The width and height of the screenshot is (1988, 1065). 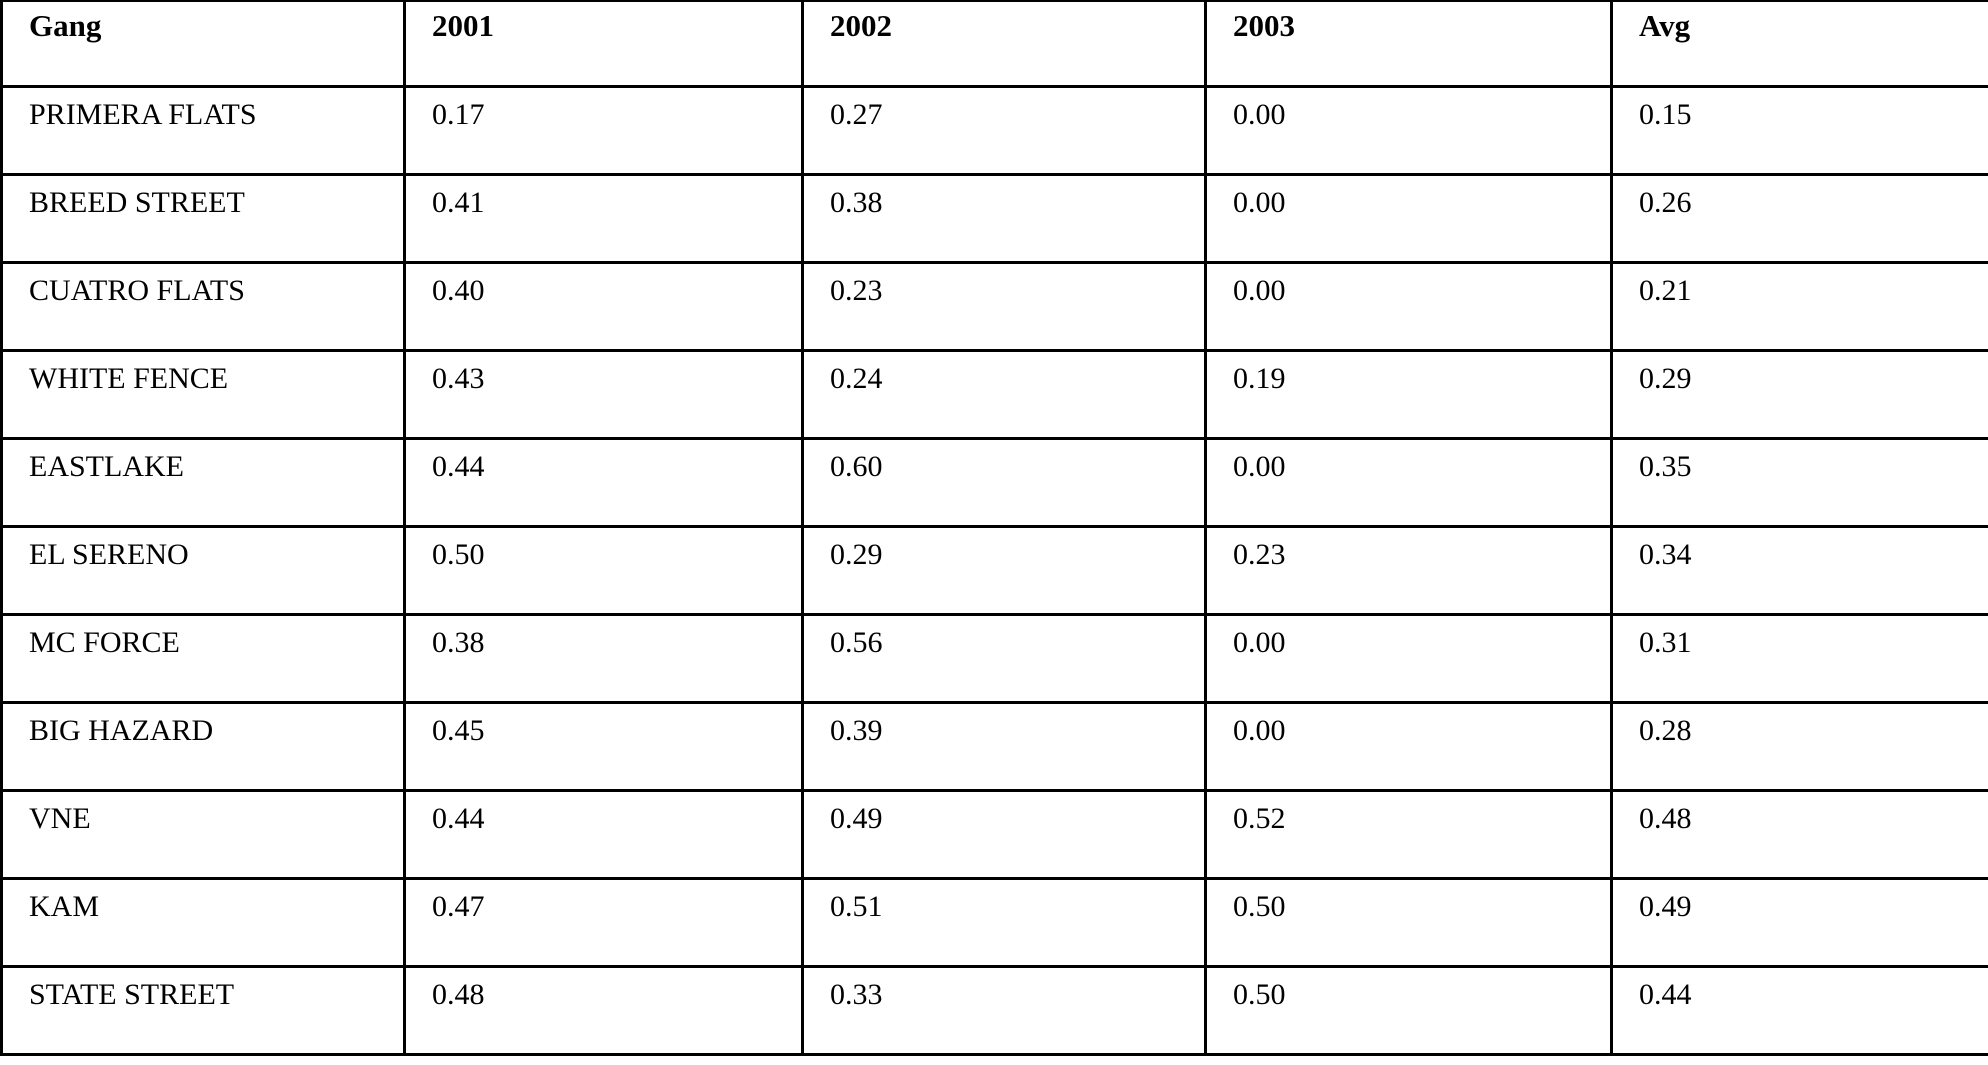 What do you see at coordinates (1408, 44) in the screenshot?
I see `column-header-2003: 2003` at bounding box center [1408, 44].